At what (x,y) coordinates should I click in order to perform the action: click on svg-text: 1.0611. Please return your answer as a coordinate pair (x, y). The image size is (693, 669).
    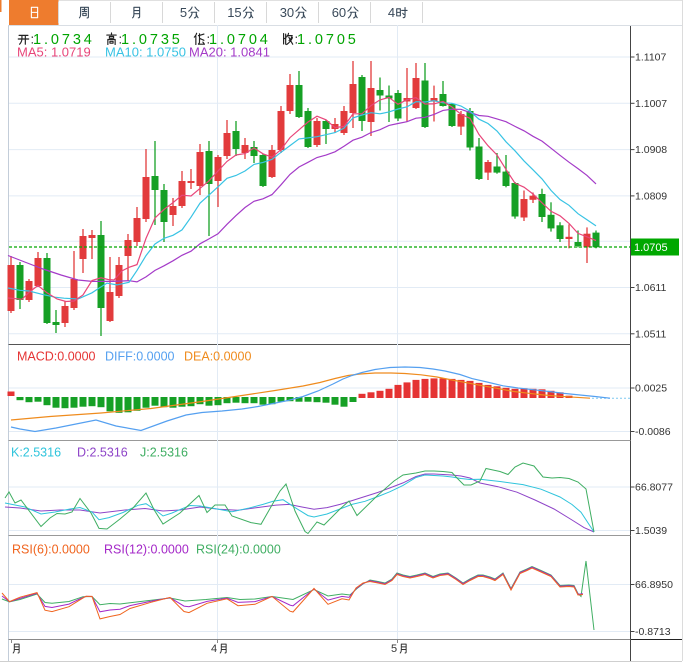
    Looking at the image, I should click on (650, 288).